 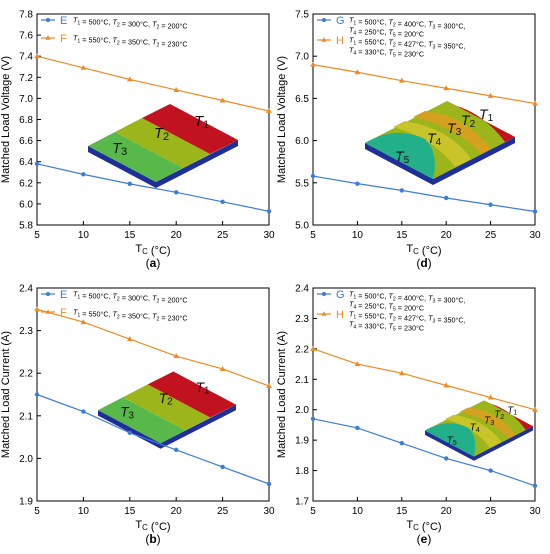 What do you see at coordinates (153, 83) in the screenshot?
I see `series-line-f` at bounding box center [153, 83].